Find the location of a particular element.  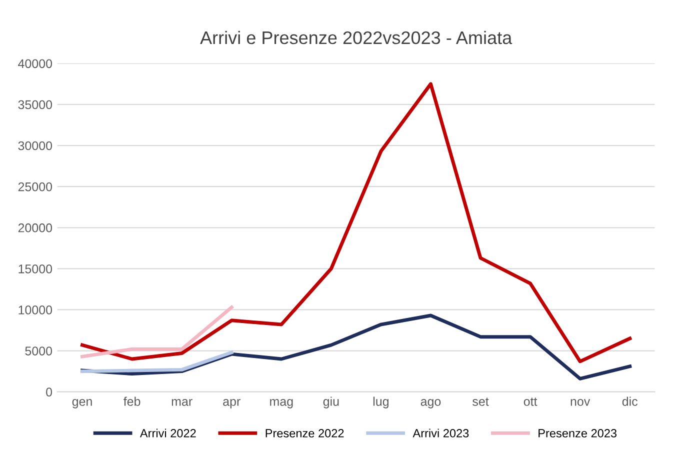

y-tick-label: 35000 is located at coordinates (35, 105).